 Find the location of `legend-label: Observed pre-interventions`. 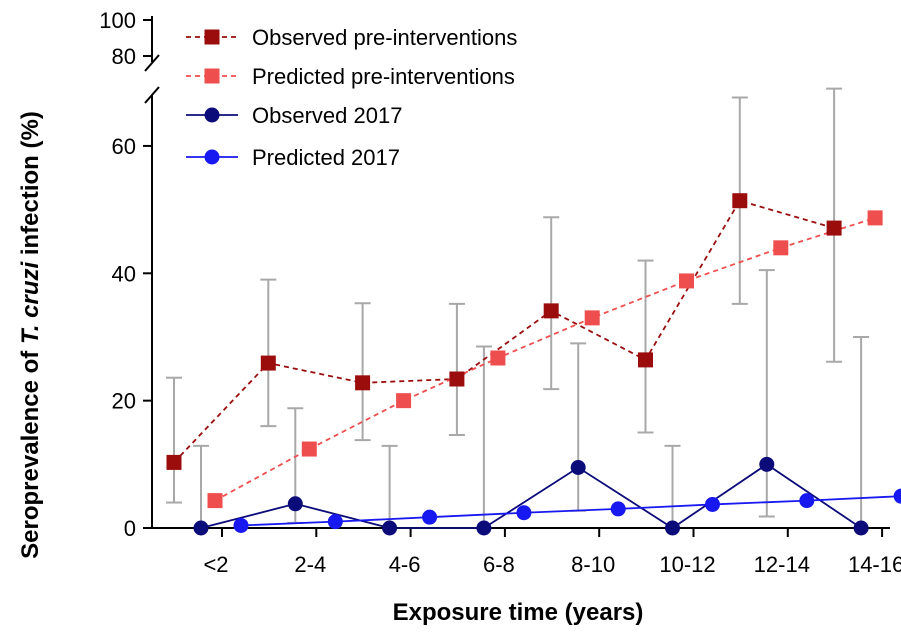

legend-label: Observed pre-interventions is located at coordinates (384, 37).